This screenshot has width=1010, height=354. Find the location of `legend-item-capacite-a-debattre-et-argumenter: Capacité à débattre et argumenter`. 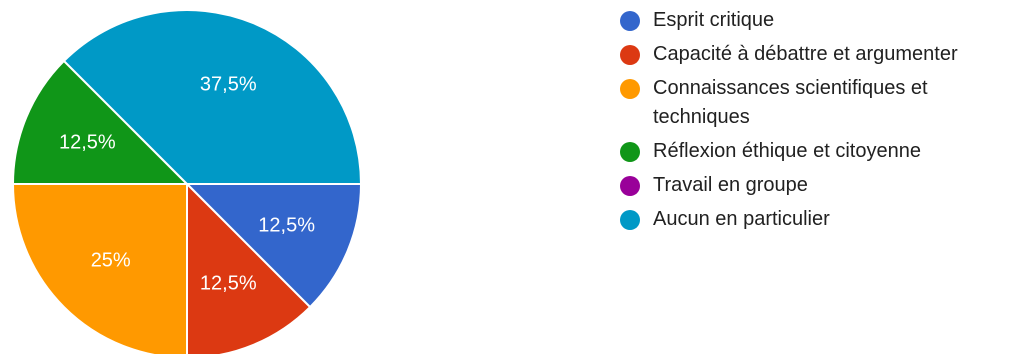

legend-item-capacite-a-debattre-et-argumenter: Capacité à débattre et argumenter is located at coordinates (815, 54).